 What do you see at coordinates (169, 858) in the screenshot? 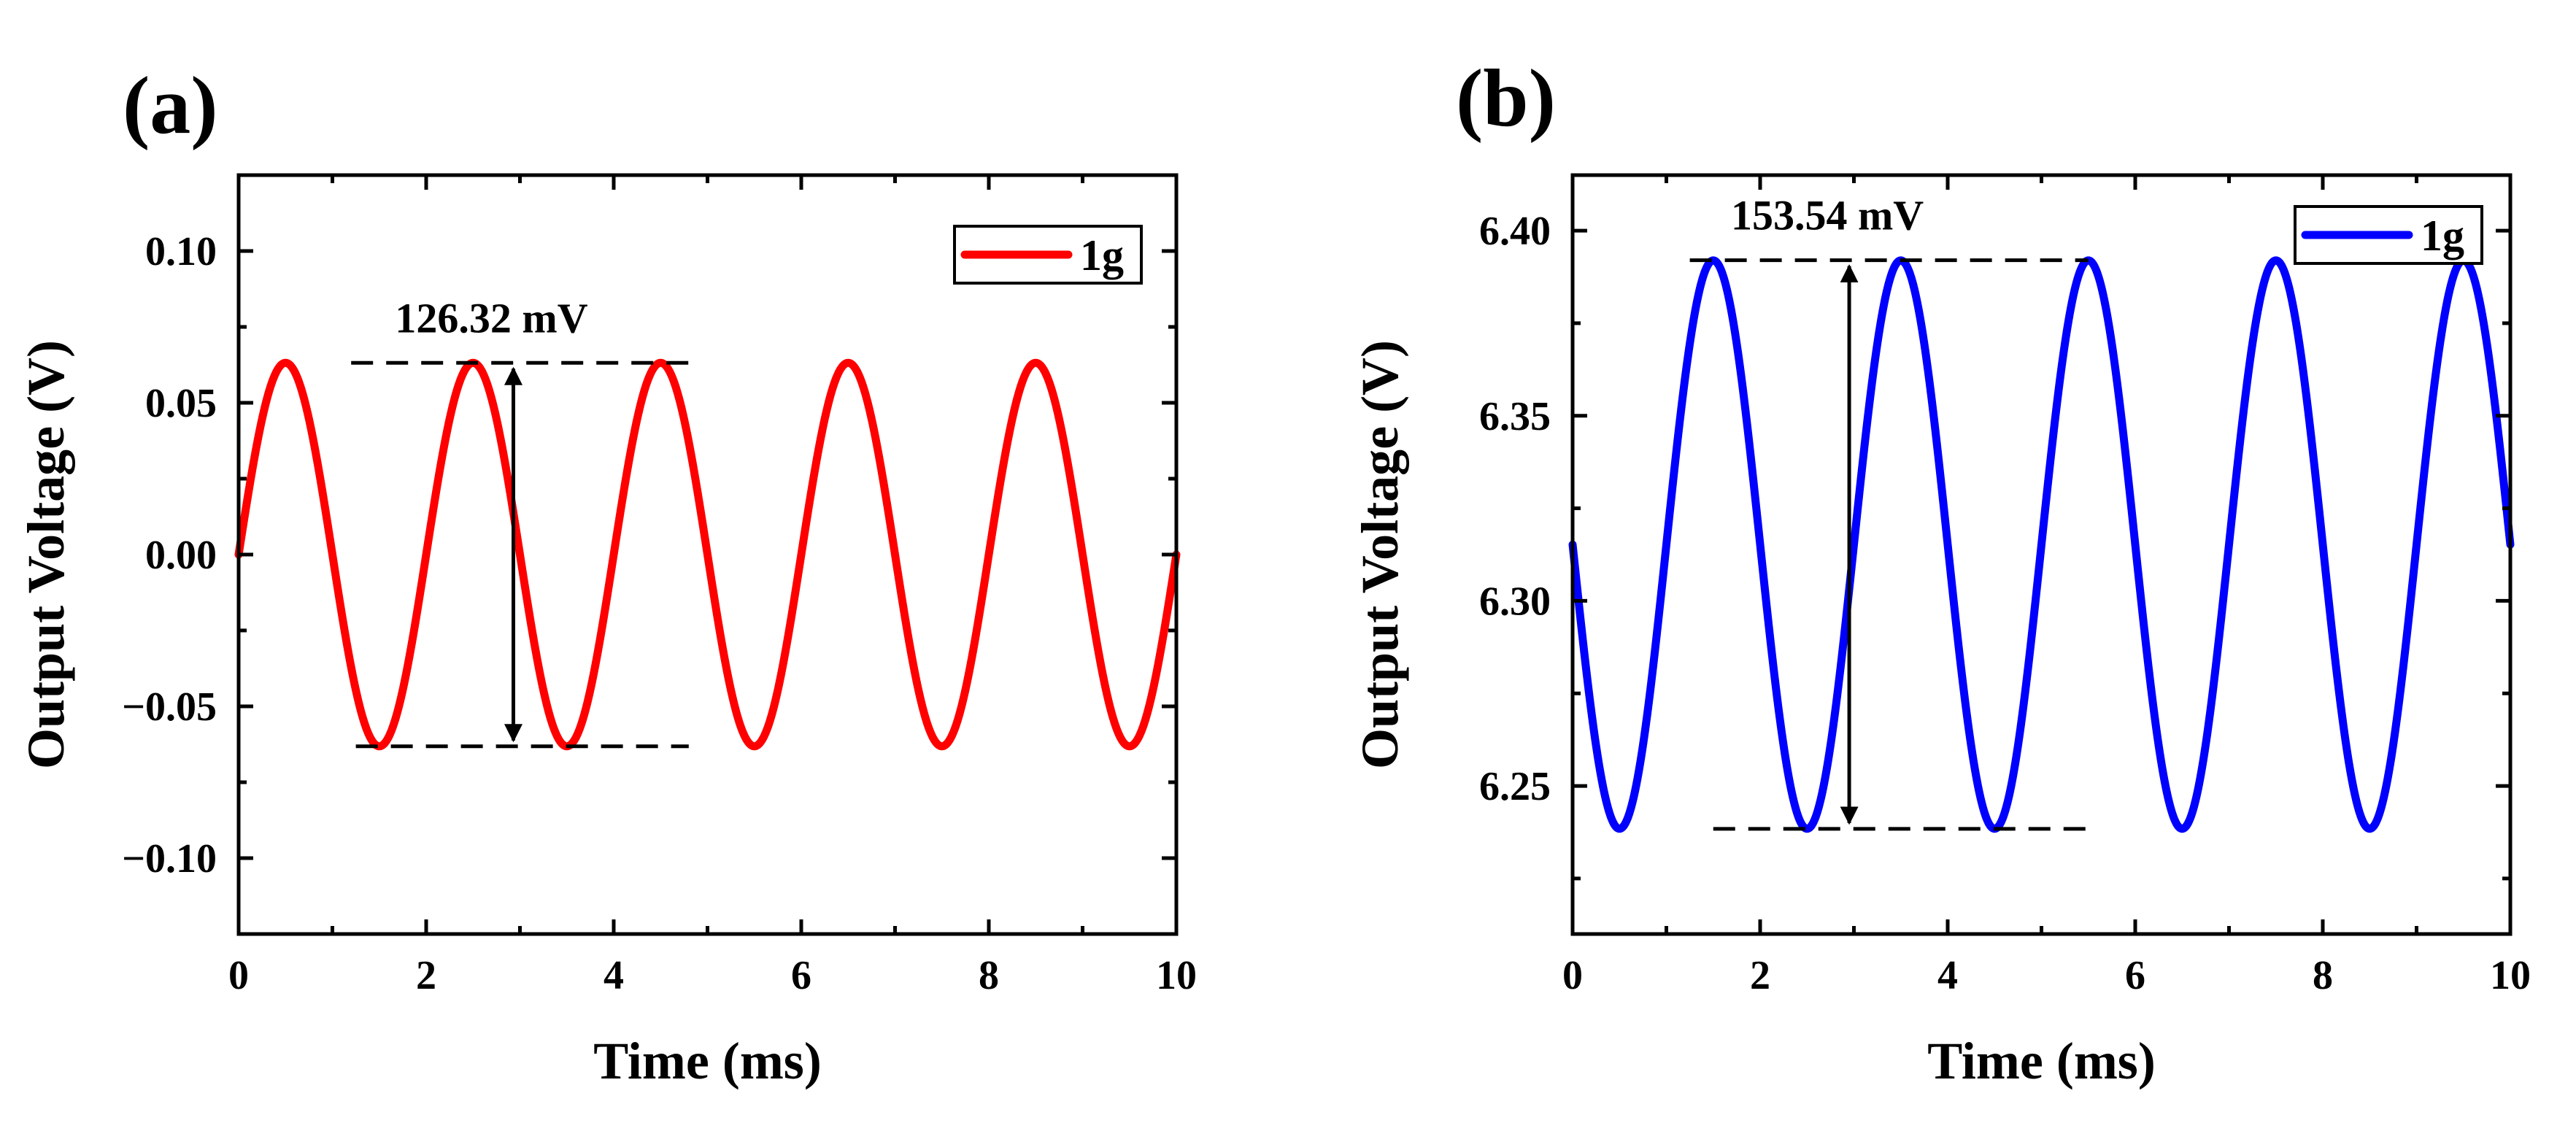
I see `y-tick-label: −0.10` at bounding box center [169, 858].